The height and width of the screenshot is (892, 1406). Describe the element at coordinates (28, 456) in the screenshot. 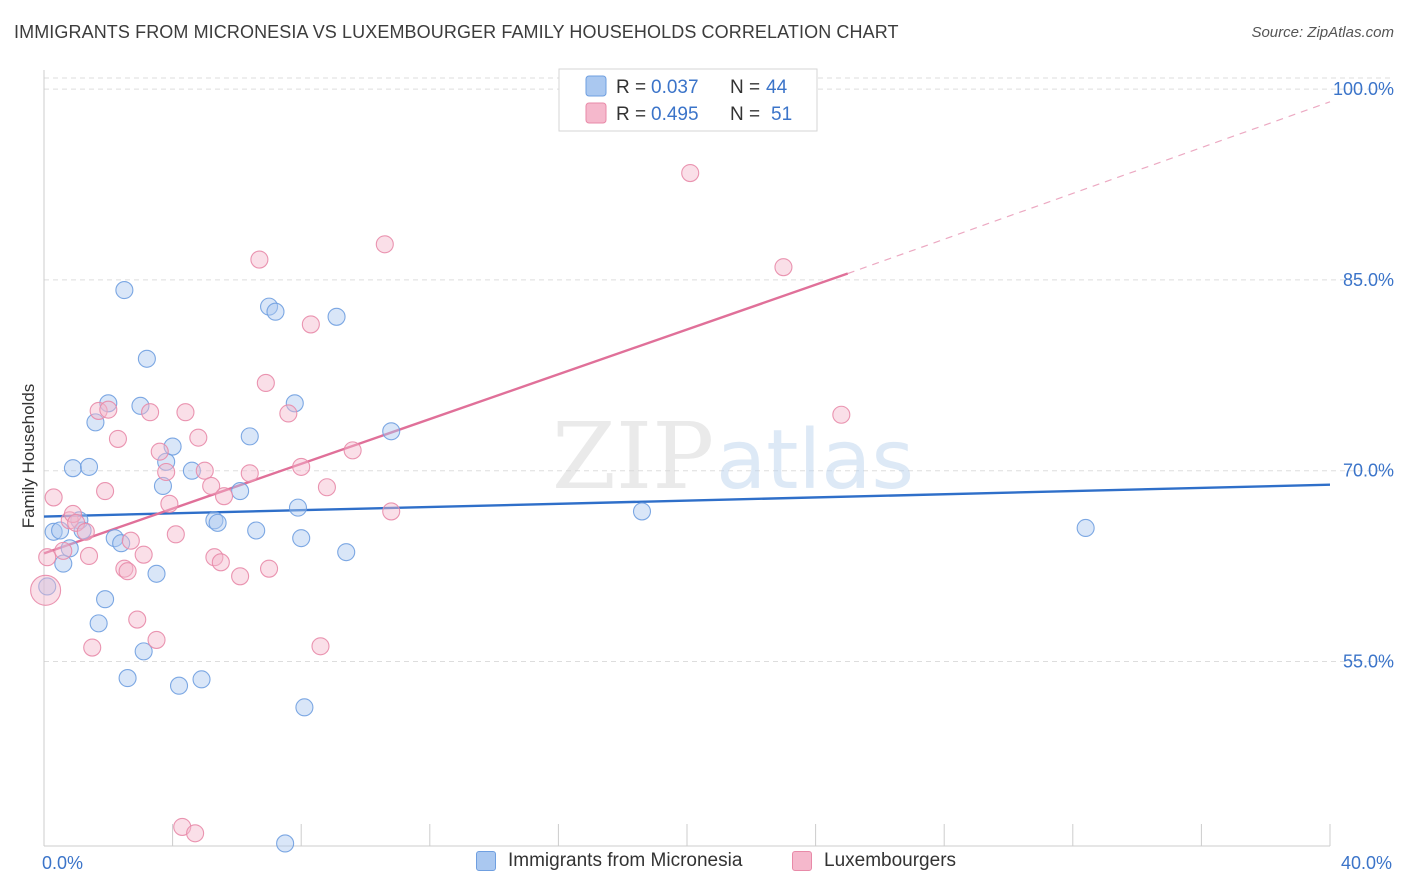

I see `y-axis-label: Family Households` at that location.